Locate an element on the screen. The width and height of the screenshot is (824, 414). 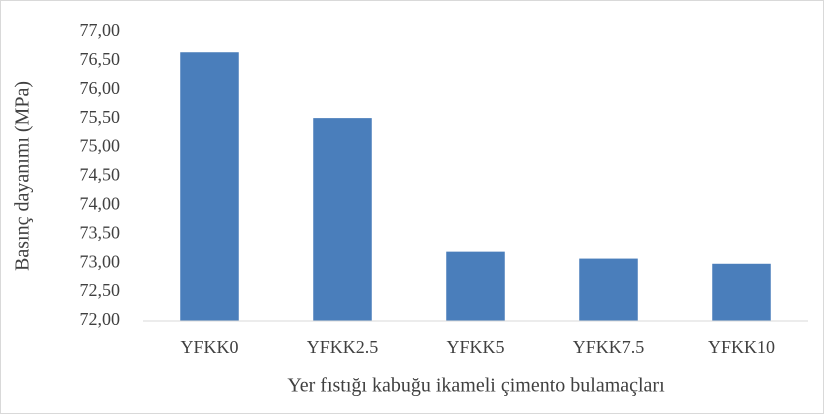
y-axis-title: Basınç dayanımı (MPa) is located at coordinates (23, 176).